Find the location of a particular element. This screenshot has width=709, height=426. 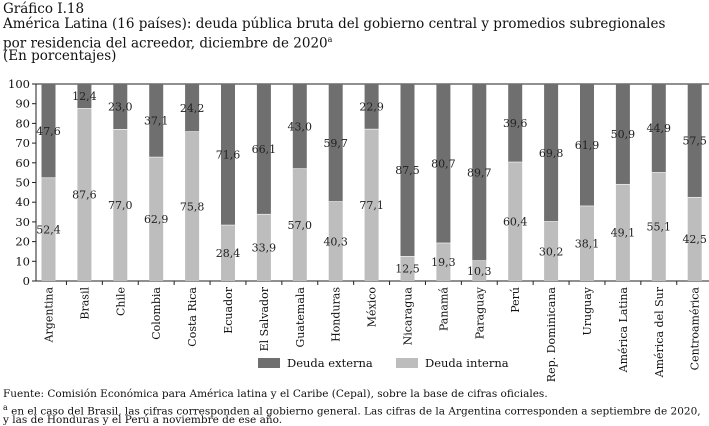

x-tick-label: Nicaragua is located at coordinates (408, 316).